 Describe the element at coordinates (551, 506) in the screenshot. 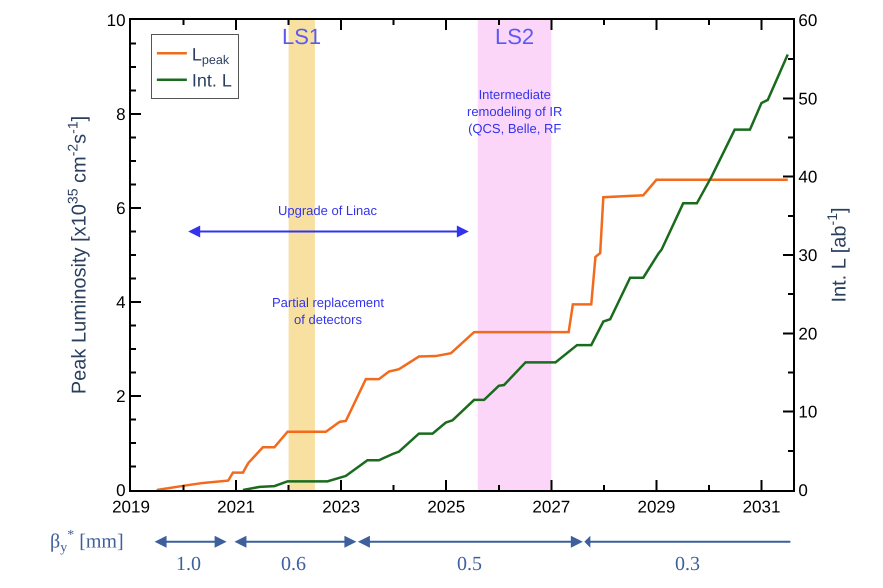

I see `x-tick-label: 2027` at that location.